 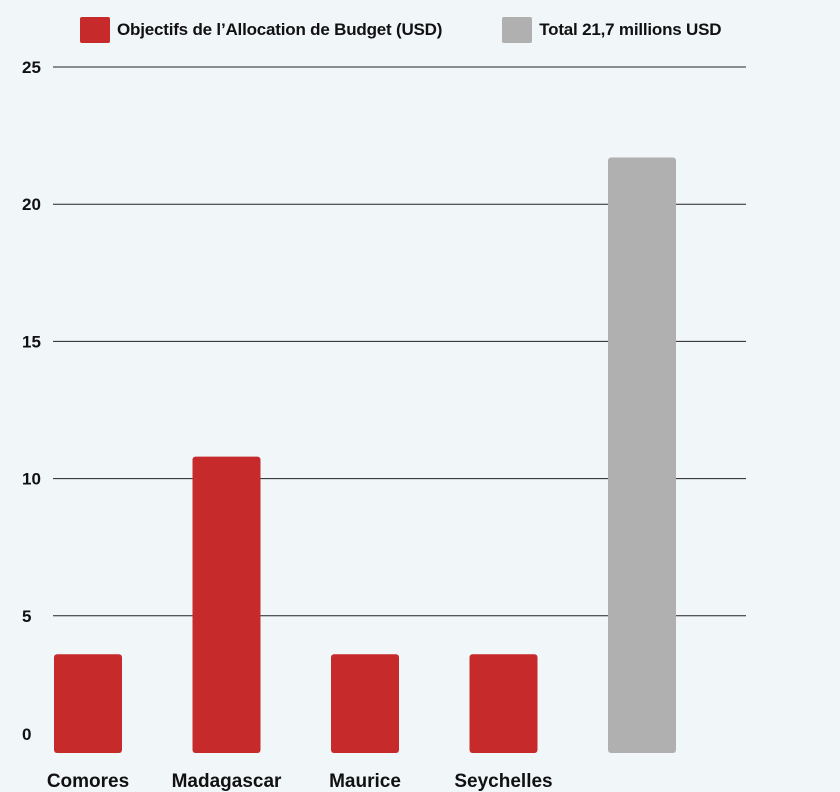 What do you see at coordinates (95, 30) in the screenshot?
I see `legend-swatch-budget-objectives` at bounding box center [95, 30].